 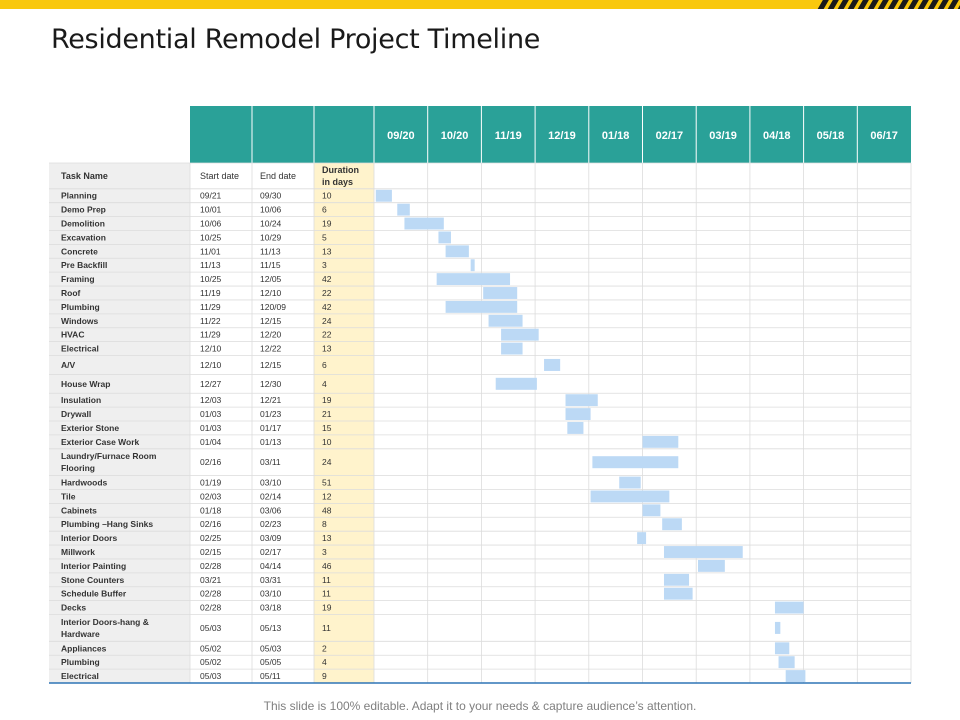 What do you see at coordinates (271, 365) in the screenshot?
I see `task-end-date: 12/15` at bounding box center [271, 365].